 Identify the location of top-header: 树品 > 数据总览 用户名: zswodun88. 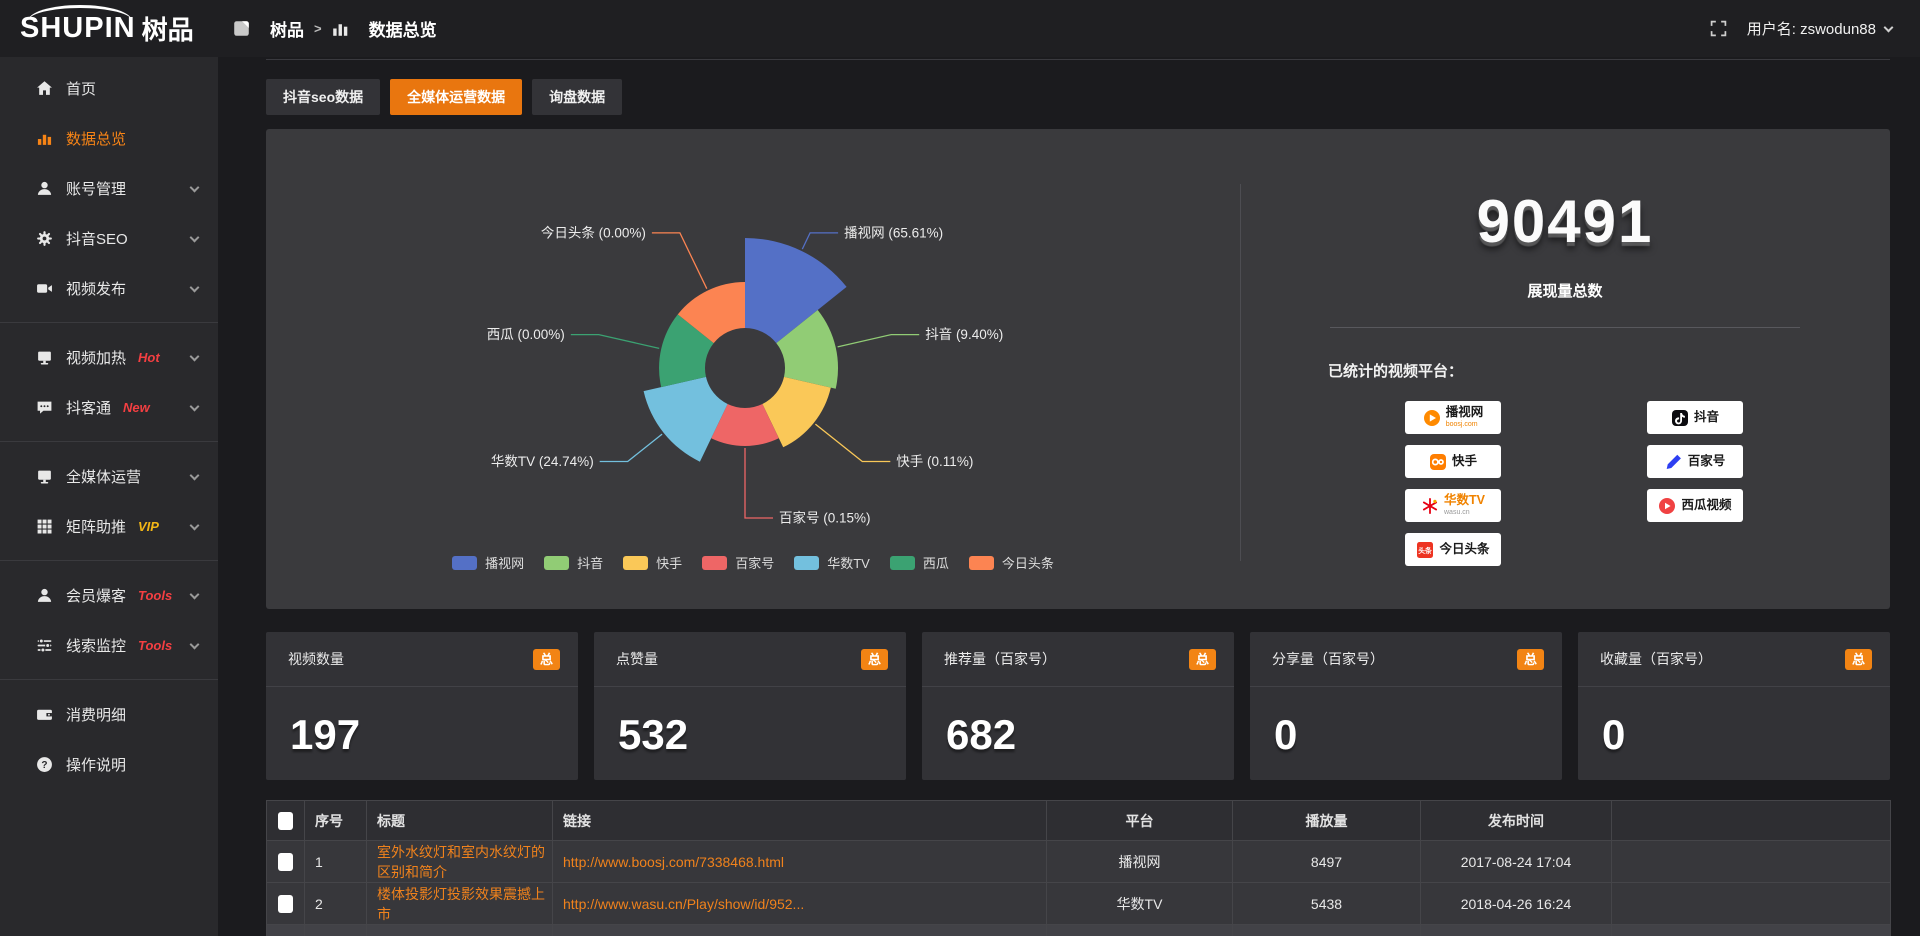
(1069, 28).